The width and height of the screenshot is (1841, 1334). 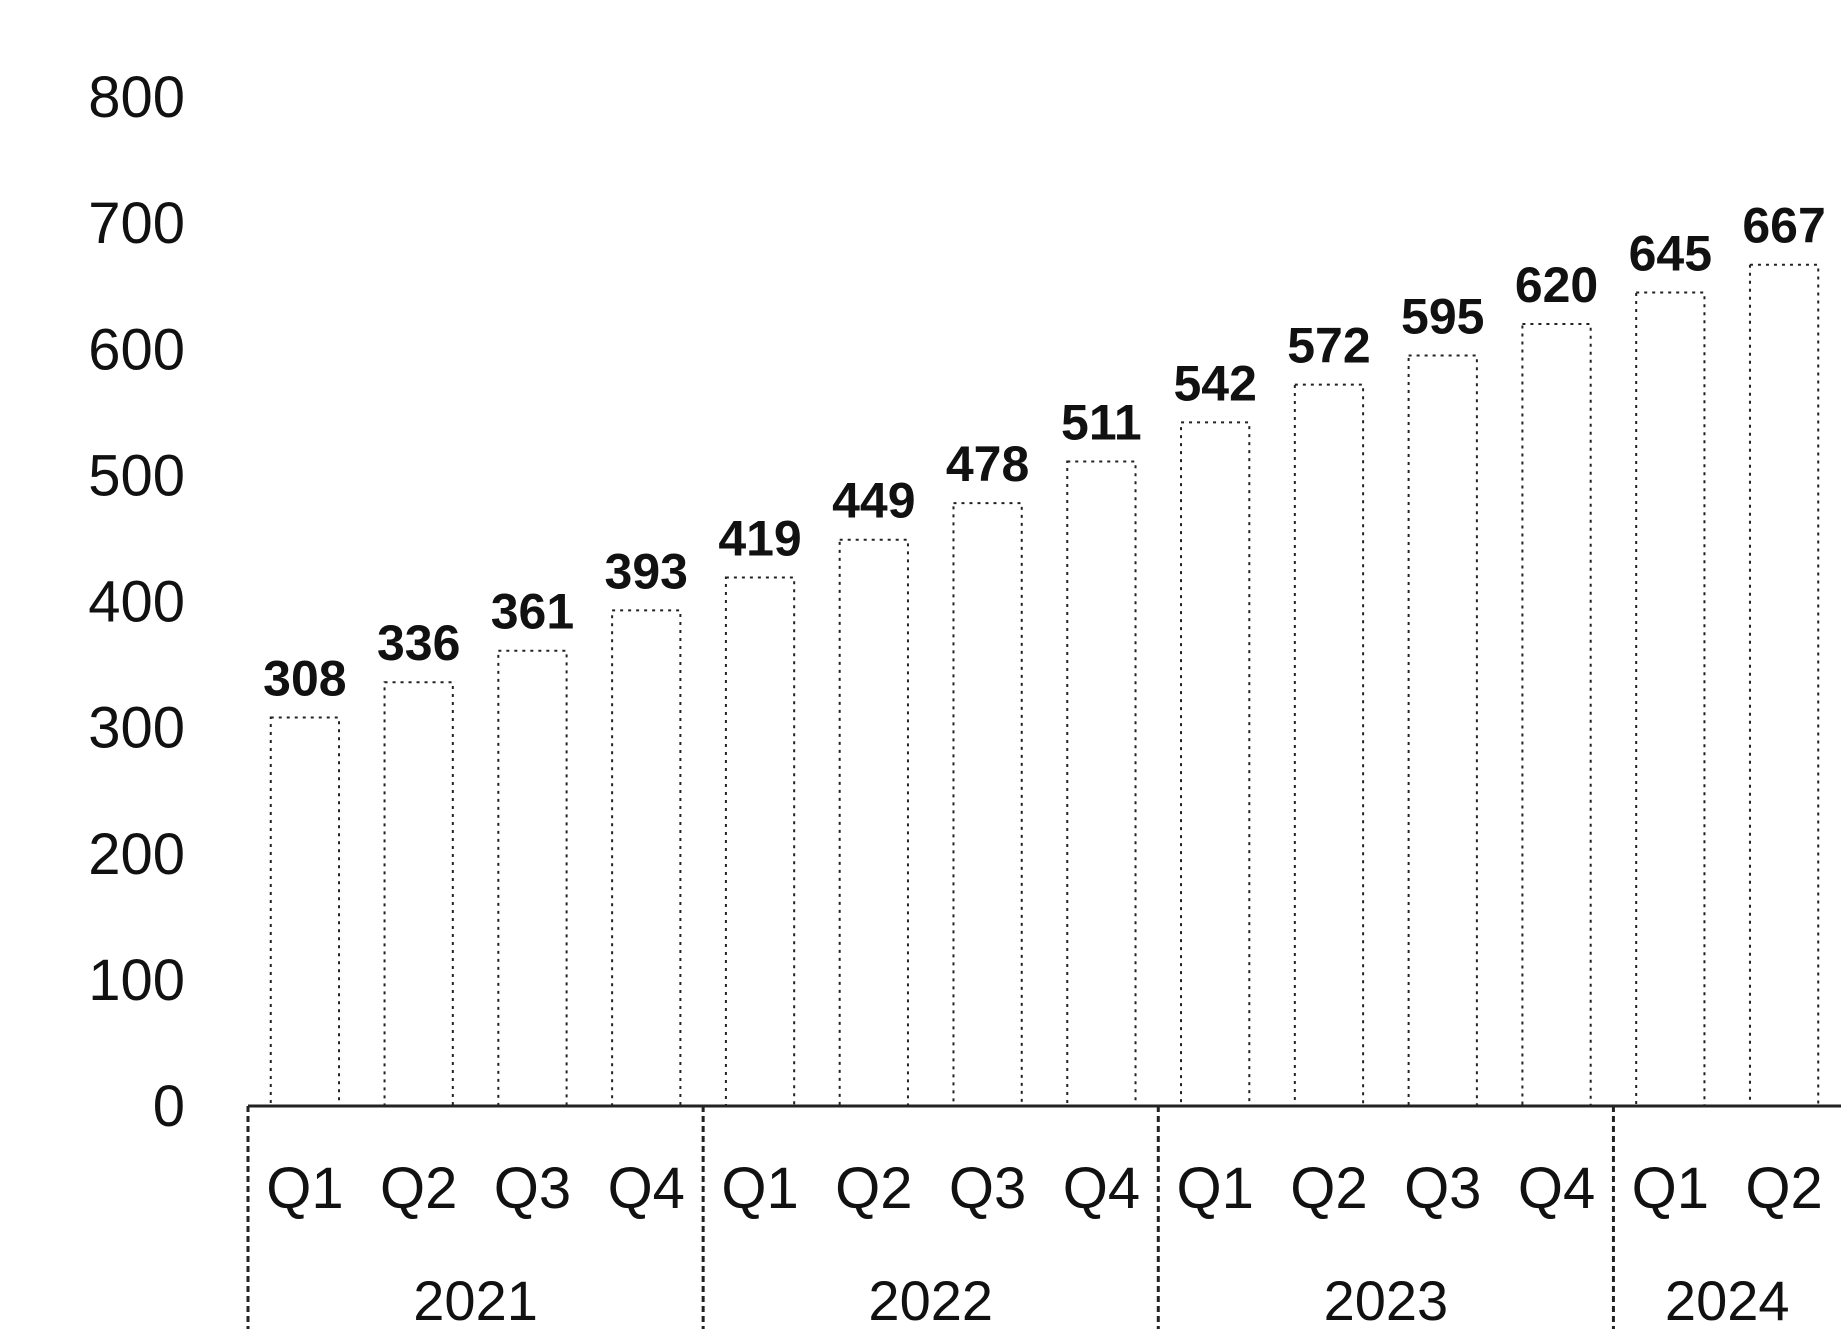 I want to click on data-label: 336, so click(x=418, y=643).